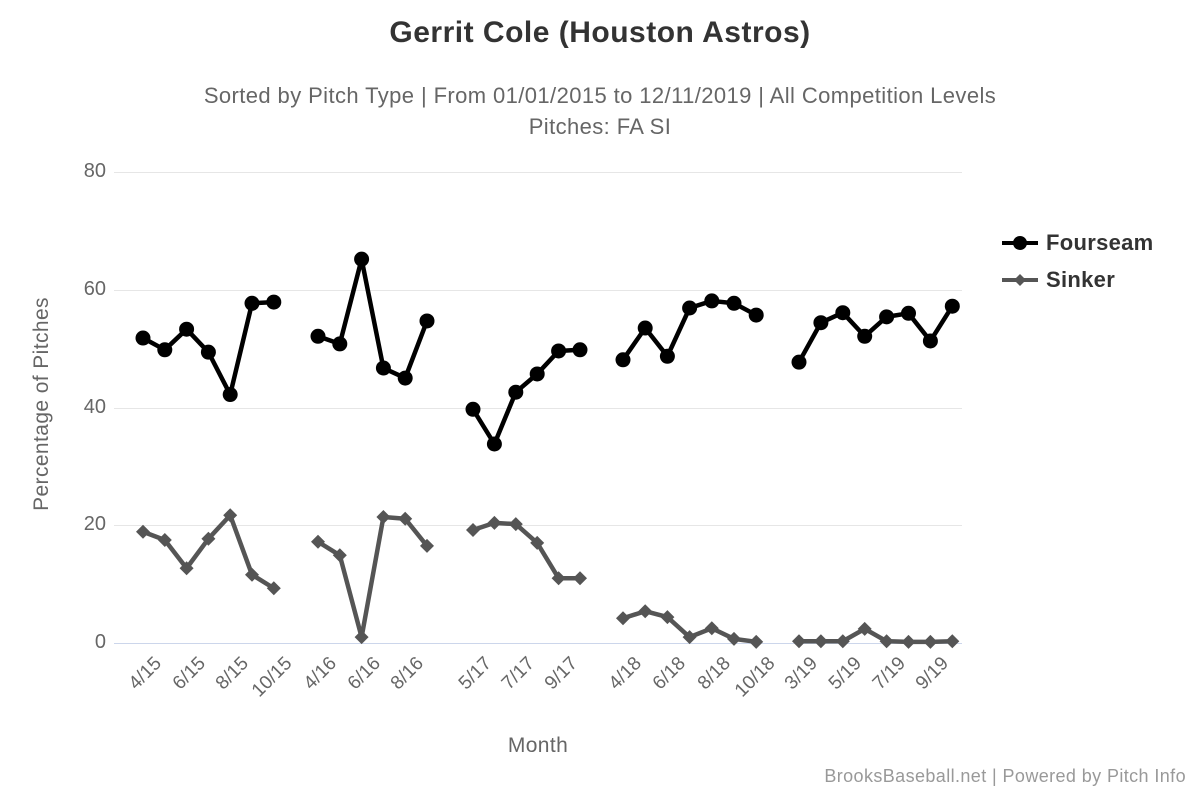 The height and width of the screenshot is (800, 1200). What do you see at coordinates (100, 642) in the screenshot?
I see `y-tick-label: 0` at bounding box center [100, 642].